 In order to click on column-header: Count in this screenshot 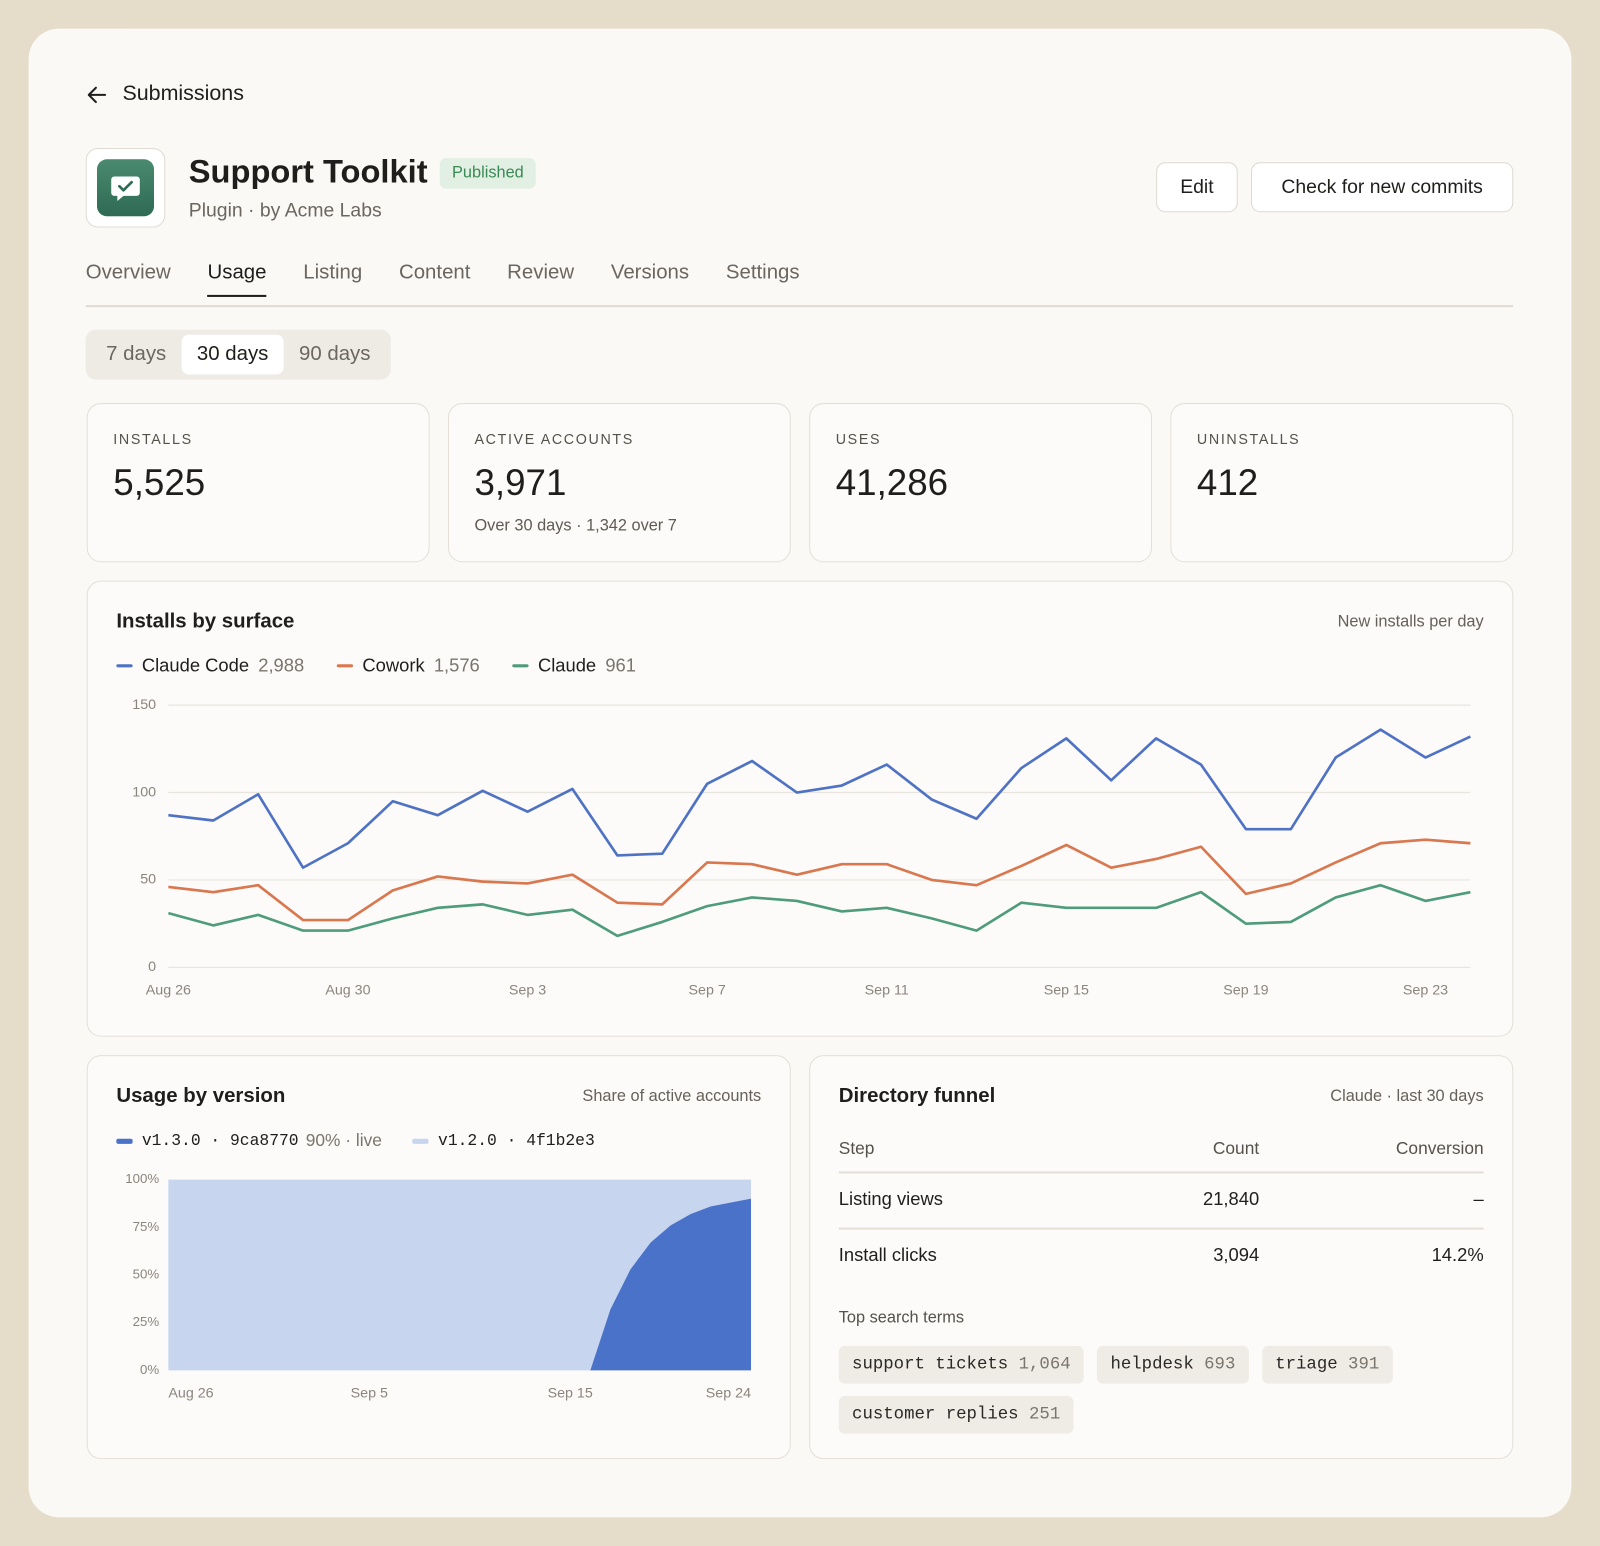, I will do `click(1236, 1148)`.